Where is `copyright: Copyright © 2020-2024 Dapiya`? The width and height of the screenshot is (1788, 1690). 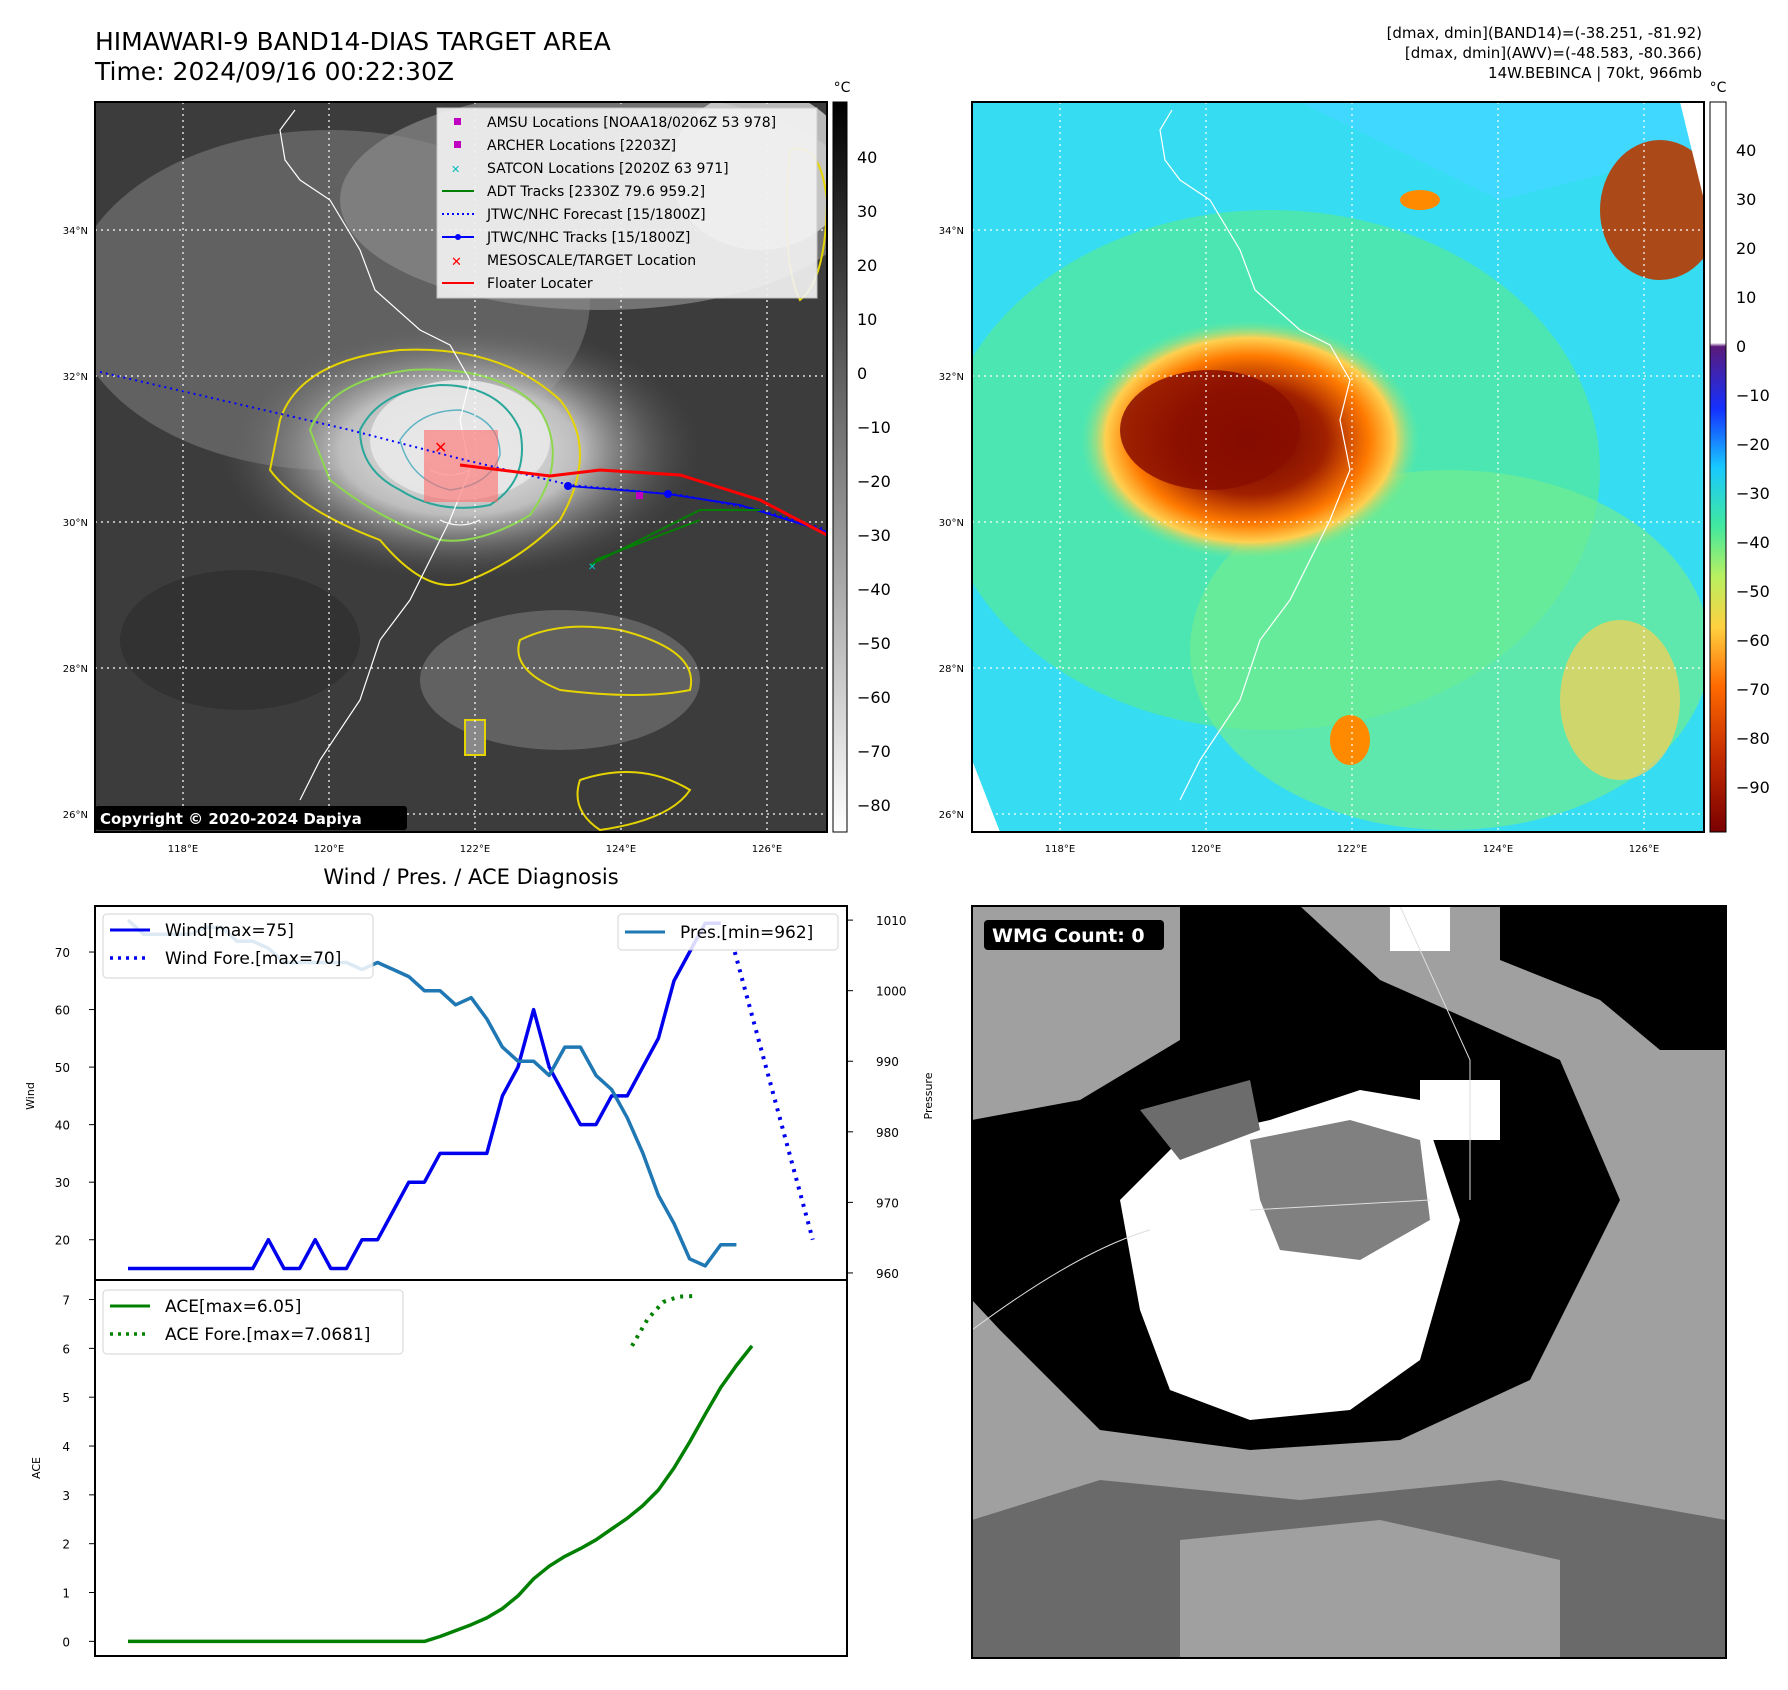
copyright: Copyright © 2020-2024 Dapiya is located at coordinates (231, 819).